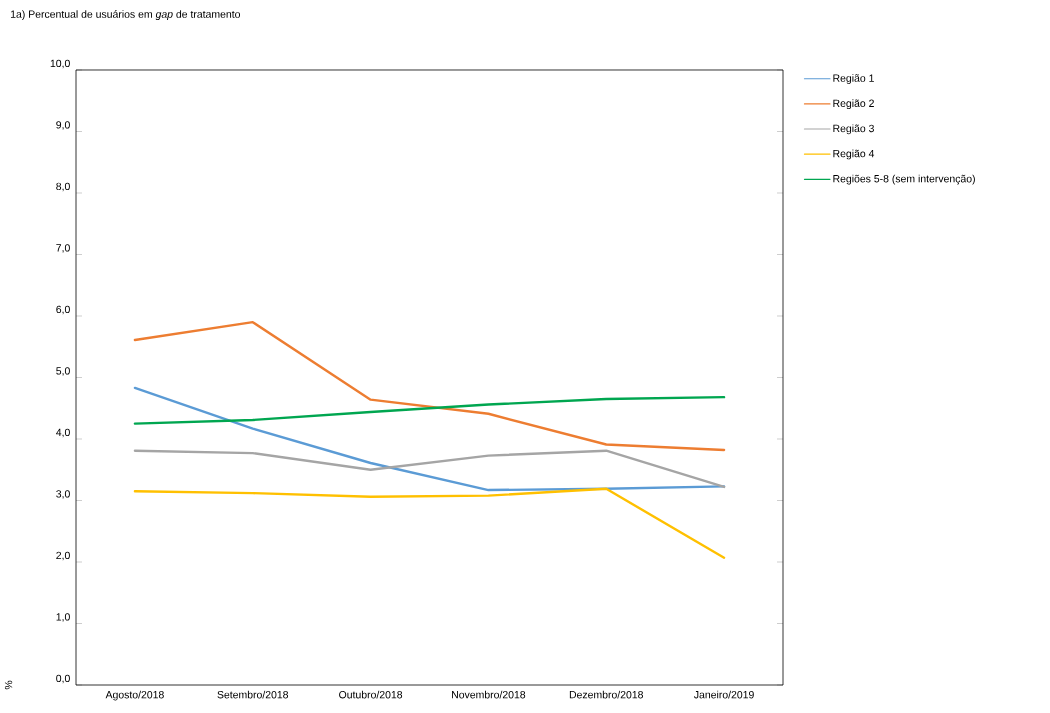  What do you see at coordinates (489, 694) in the screenshot?
I see `x-tick-label: Novembro/2018` at bounding box center [489, 694].